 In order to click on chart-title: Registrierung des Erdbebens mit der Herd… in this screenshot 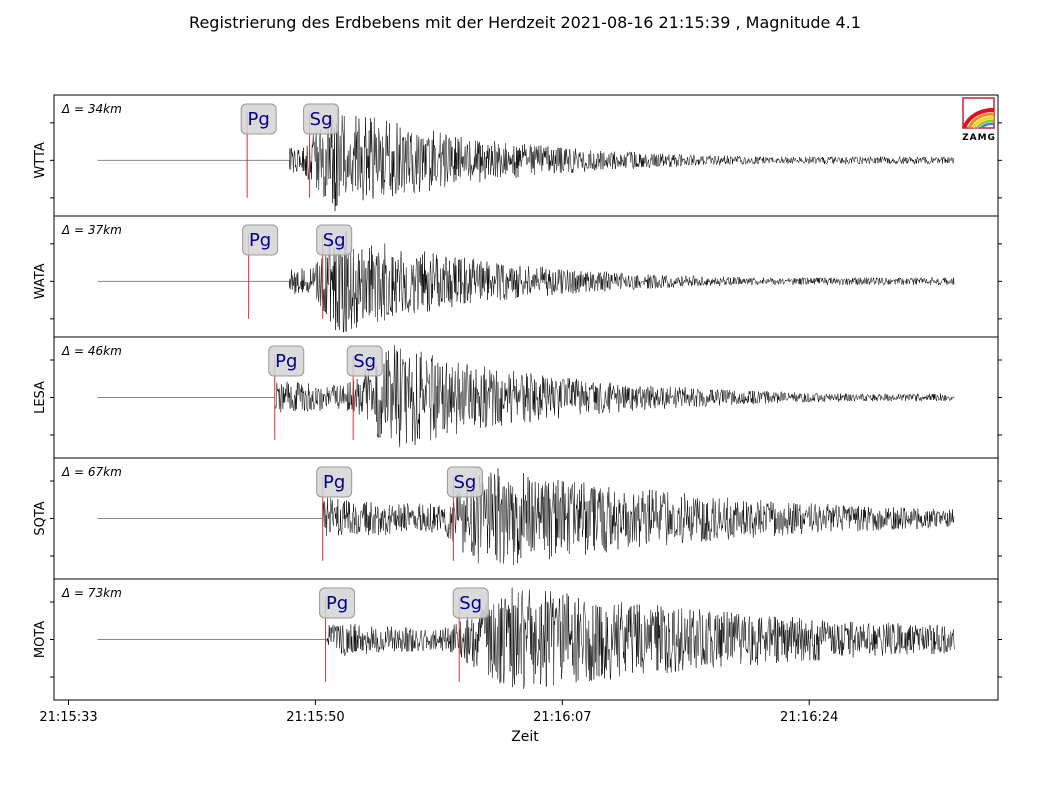, I will do `click(525, 22)`.